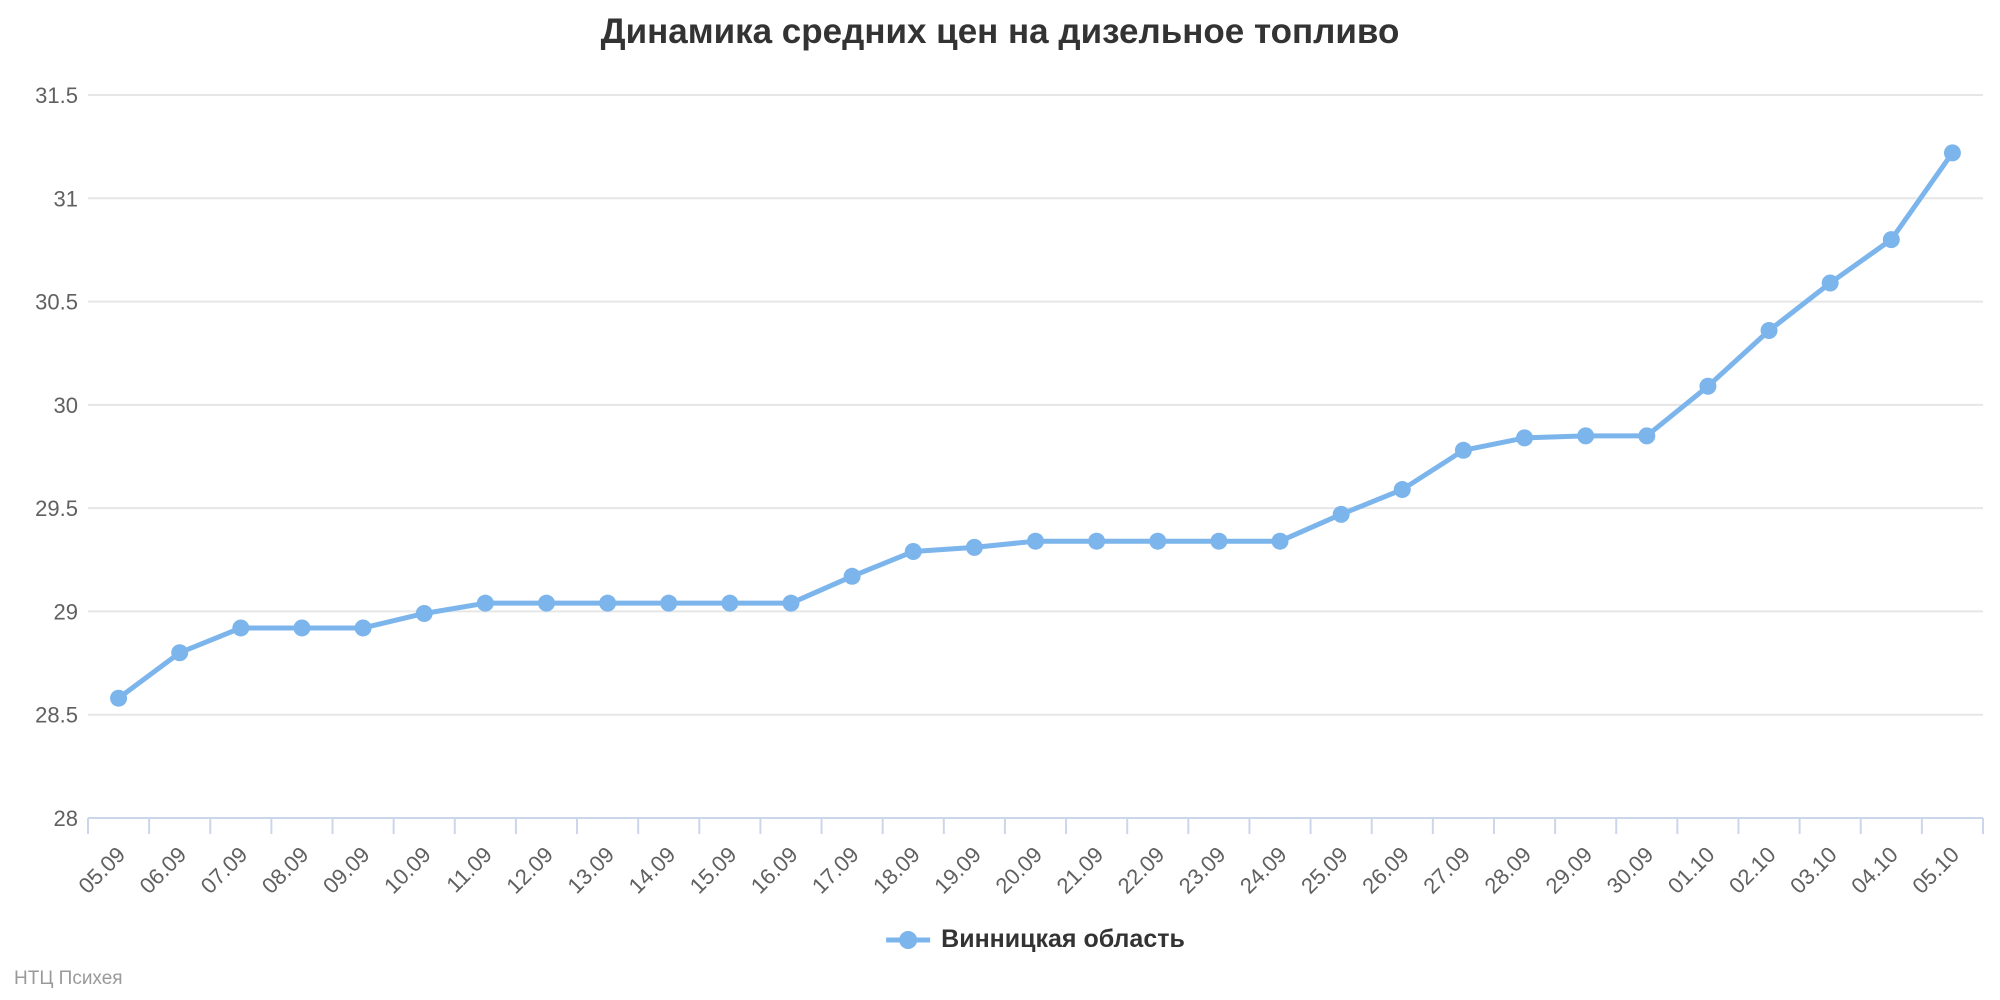 This screenshot has width=2000, height=1000. What do you see at coordinates (652, 870) in the screenshot?
I see `x-axis-label: 14.09` at bounding box center [652, 870].